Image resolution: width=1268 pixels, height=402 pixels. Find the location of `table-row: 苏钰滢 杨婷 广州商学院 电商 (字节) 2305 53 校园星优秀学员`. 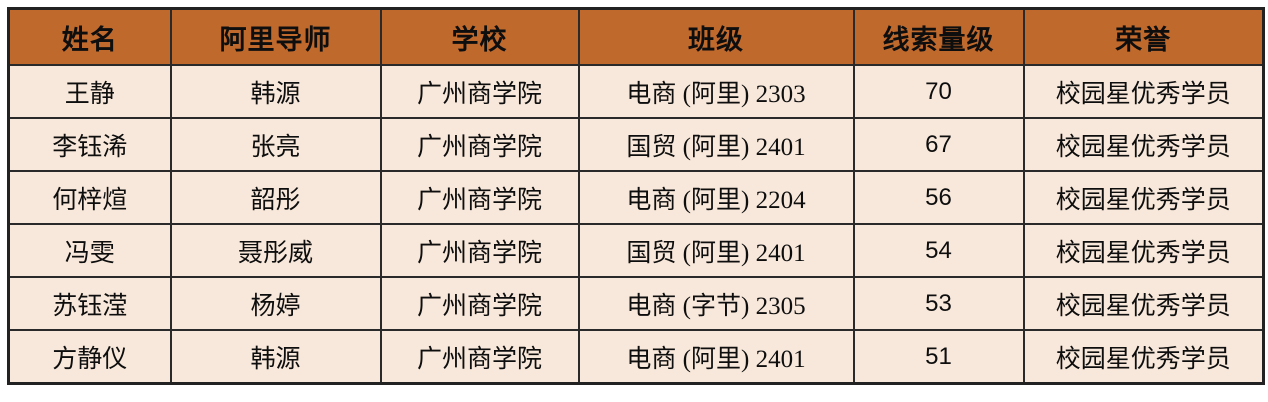

table-row: 苏钰滢 杨婷 广州商学院 电商 (字节) 2305 53 校园星优秀学员 is located at coordinates (636, 303).